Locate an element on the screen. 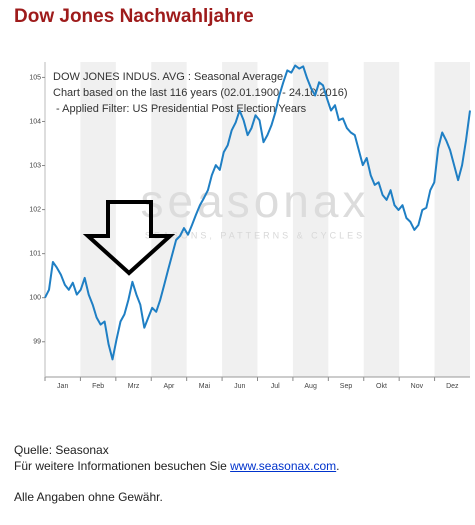 This screenshot has height=525, width=475. x-tick-label: Aug is located at coordinates (310, 386).